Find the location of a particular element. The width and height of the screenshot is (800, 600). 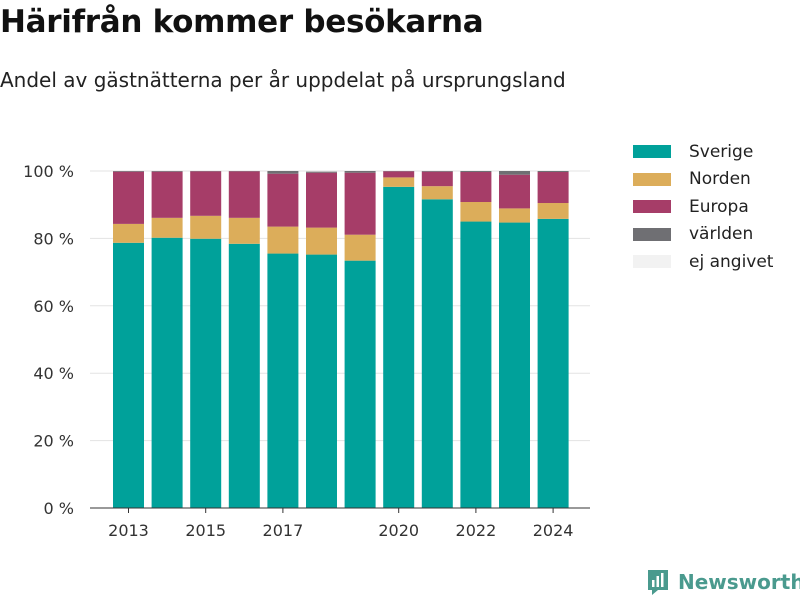

legend-label: Europa is located at coordinates (719, 206).